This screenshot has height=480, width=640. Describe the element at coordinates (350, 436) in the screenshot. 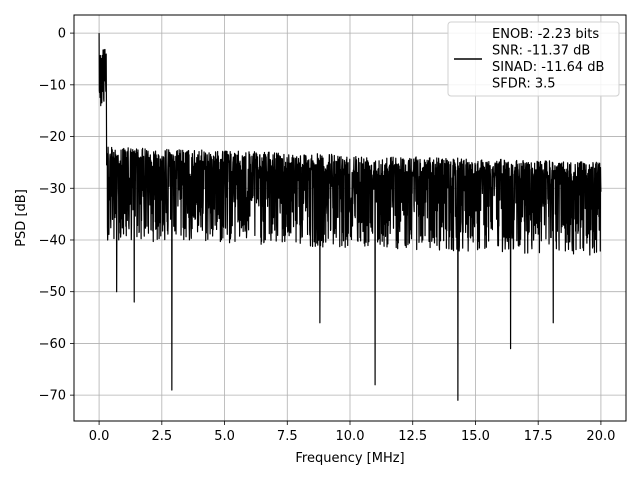

I see `x-tick-label: 10.0` at that location.